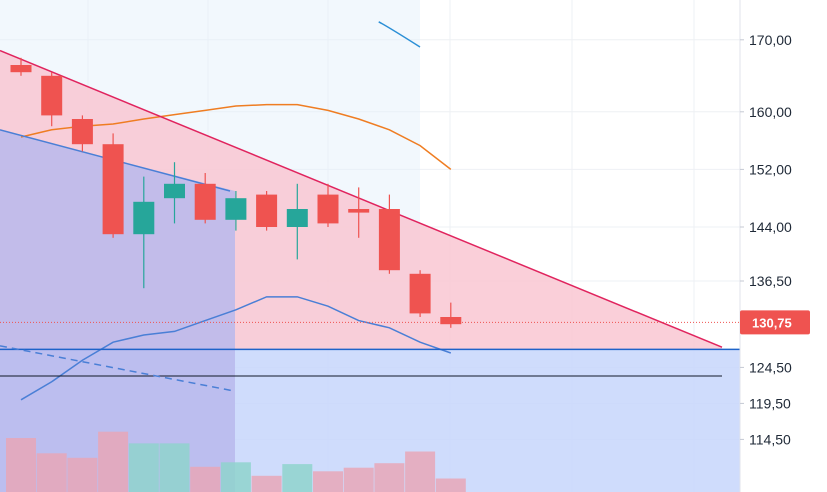  Describe the element at coordinates (770, 281) in the screenshot. I see `price-axis-label: 136,50` at that location.